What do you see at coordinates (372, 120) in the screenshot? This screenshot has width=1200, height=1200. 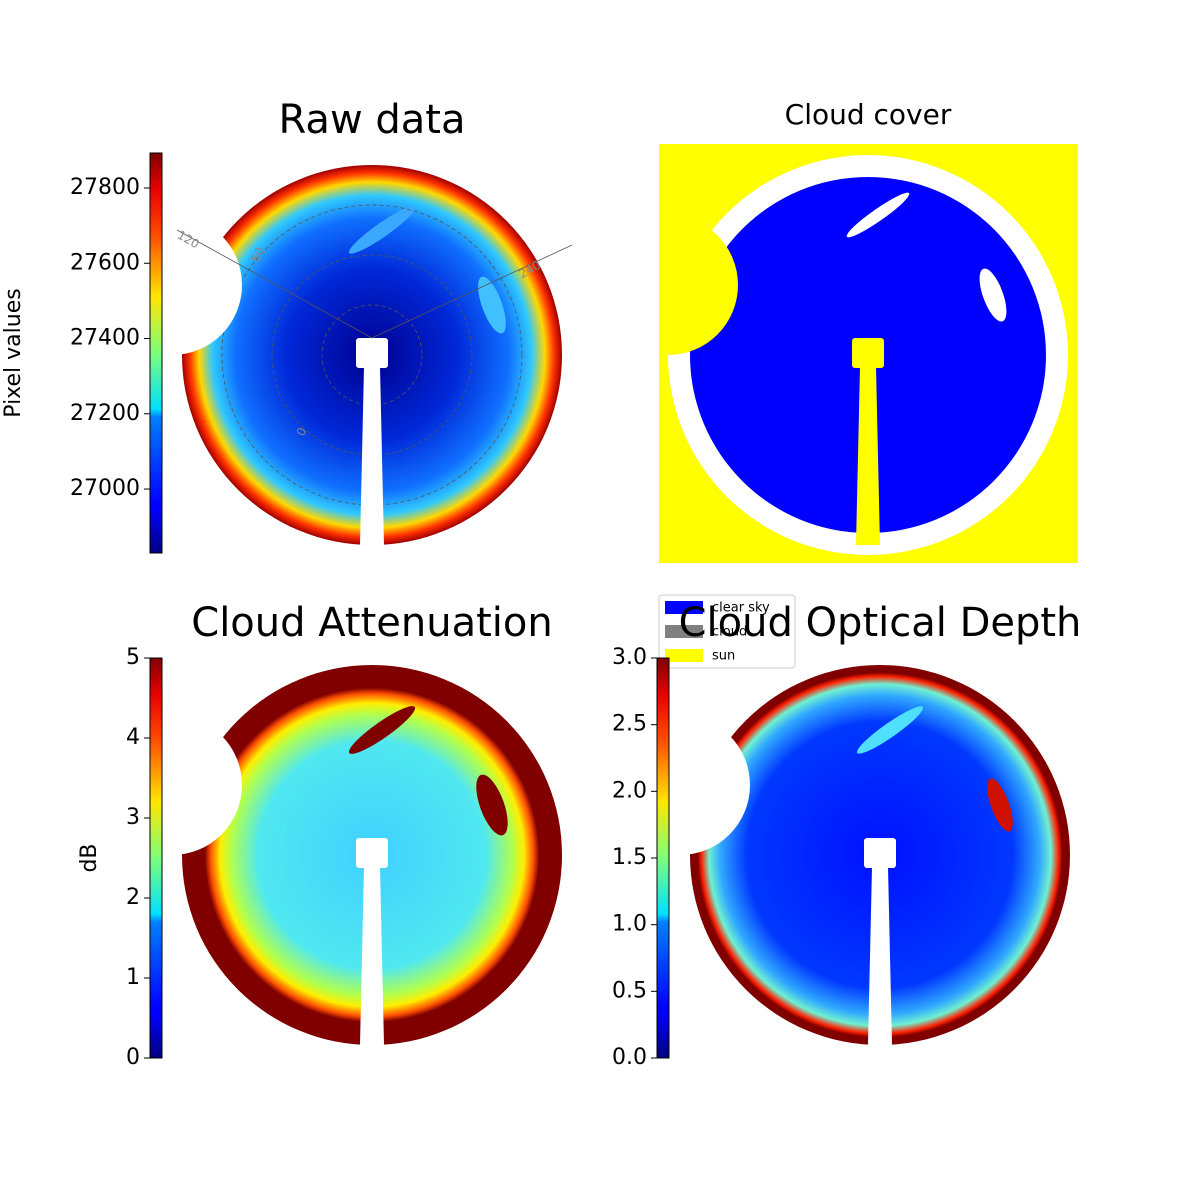 I see `panel-title: Raw data` at bounding box center [372, 120].